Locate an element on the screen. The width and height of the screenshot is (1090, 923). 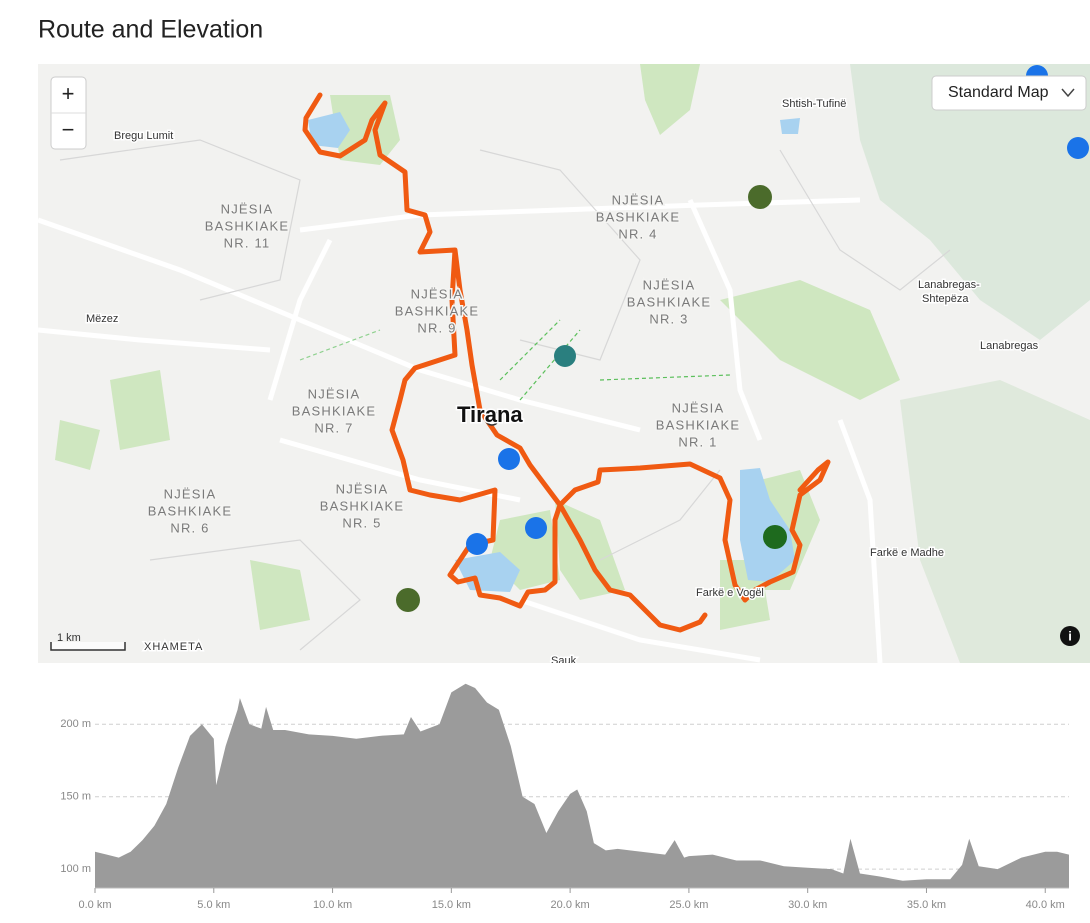
info-label: i is located at coordinates (1070, 635).